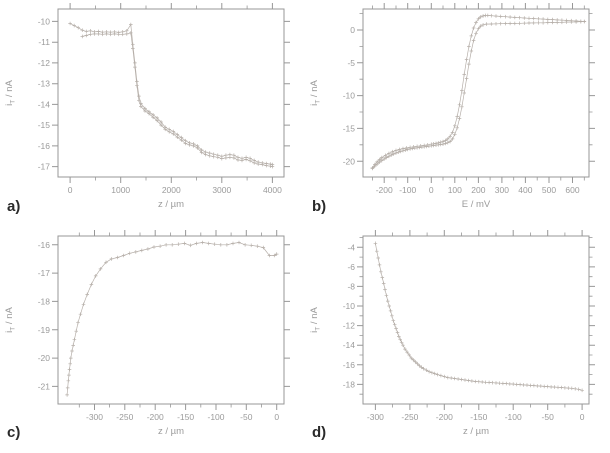  Describe the element at coordinates (572, 190) in the screenshot. I see `svg-text: 600` at that location.